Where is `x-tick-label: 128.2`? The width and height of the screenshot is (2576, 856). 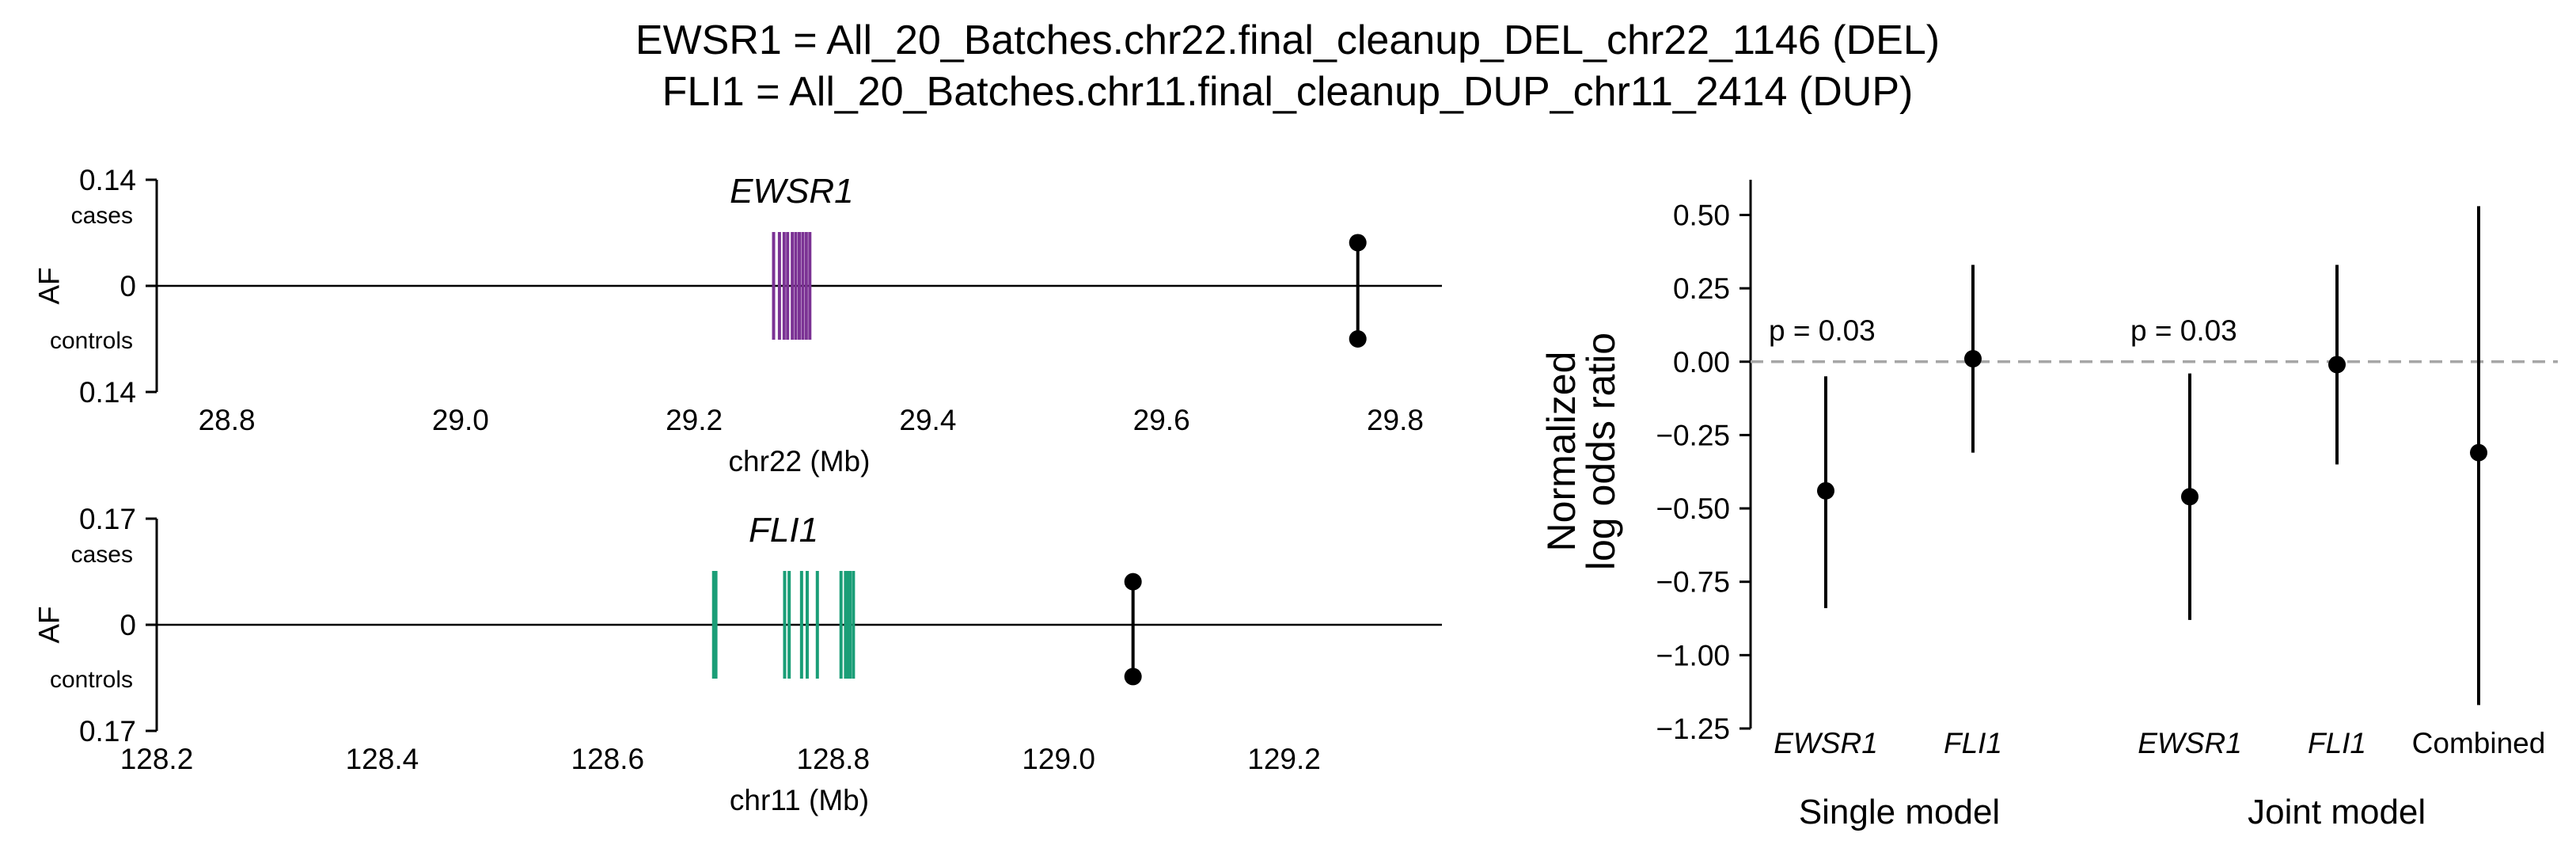 x-tick-label: 128.2 is located at coordinates (157, 759).